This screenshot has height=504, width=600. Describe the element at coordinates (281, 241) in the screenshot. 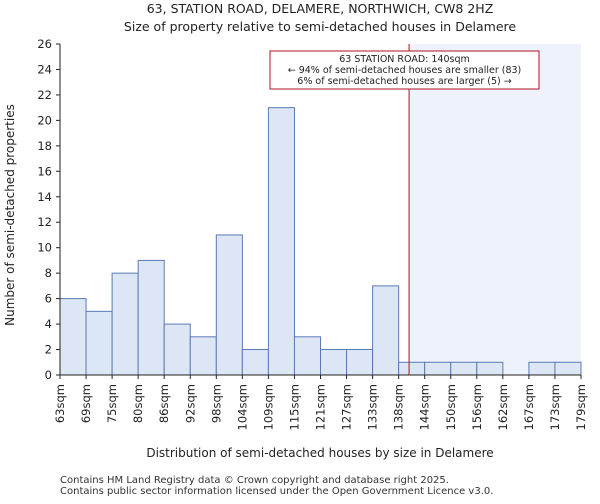

I see `bar-109sqm` at that location.